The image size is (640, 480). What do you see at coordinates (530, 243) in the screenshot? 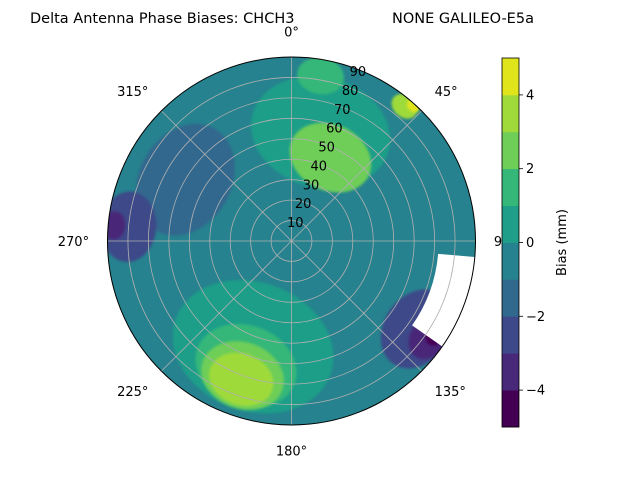
I see `colorbar-tick-label: 0` at bounding box center [530, 243].